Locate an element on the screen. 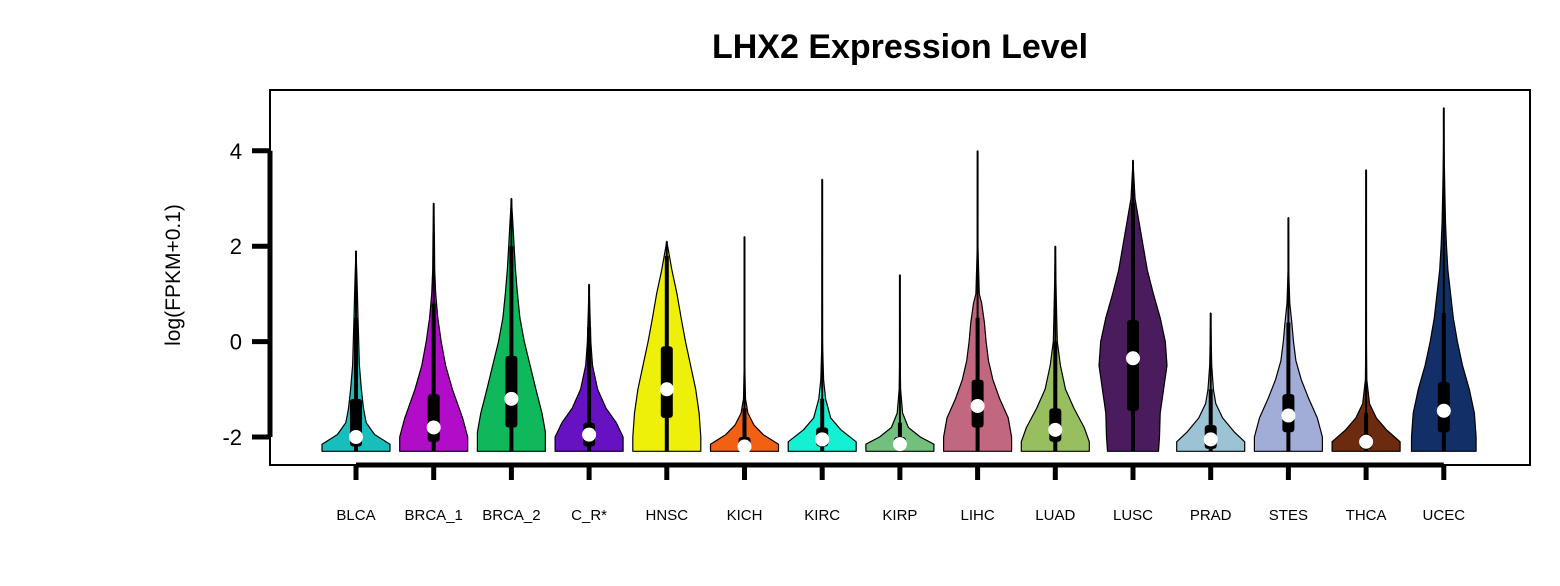  x-tick-label: LUSC is located at coordinates (1133, 515).